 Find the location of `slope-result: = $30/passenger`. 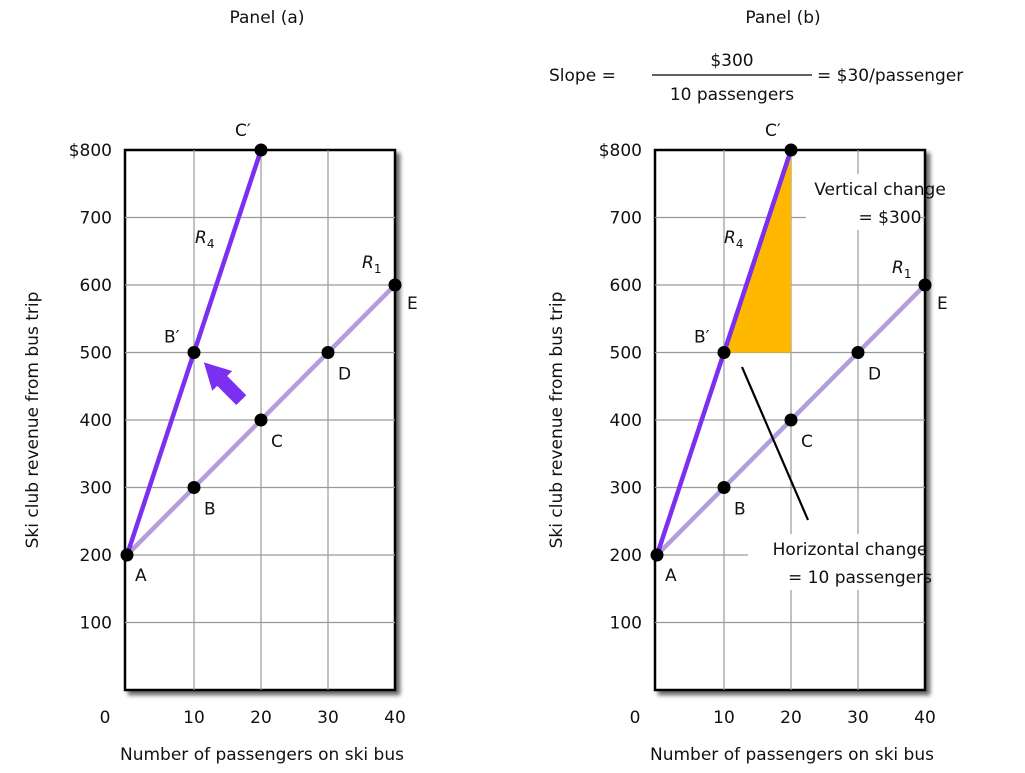

slope-result: = $30/passenger is located at coordinates (890, 76).